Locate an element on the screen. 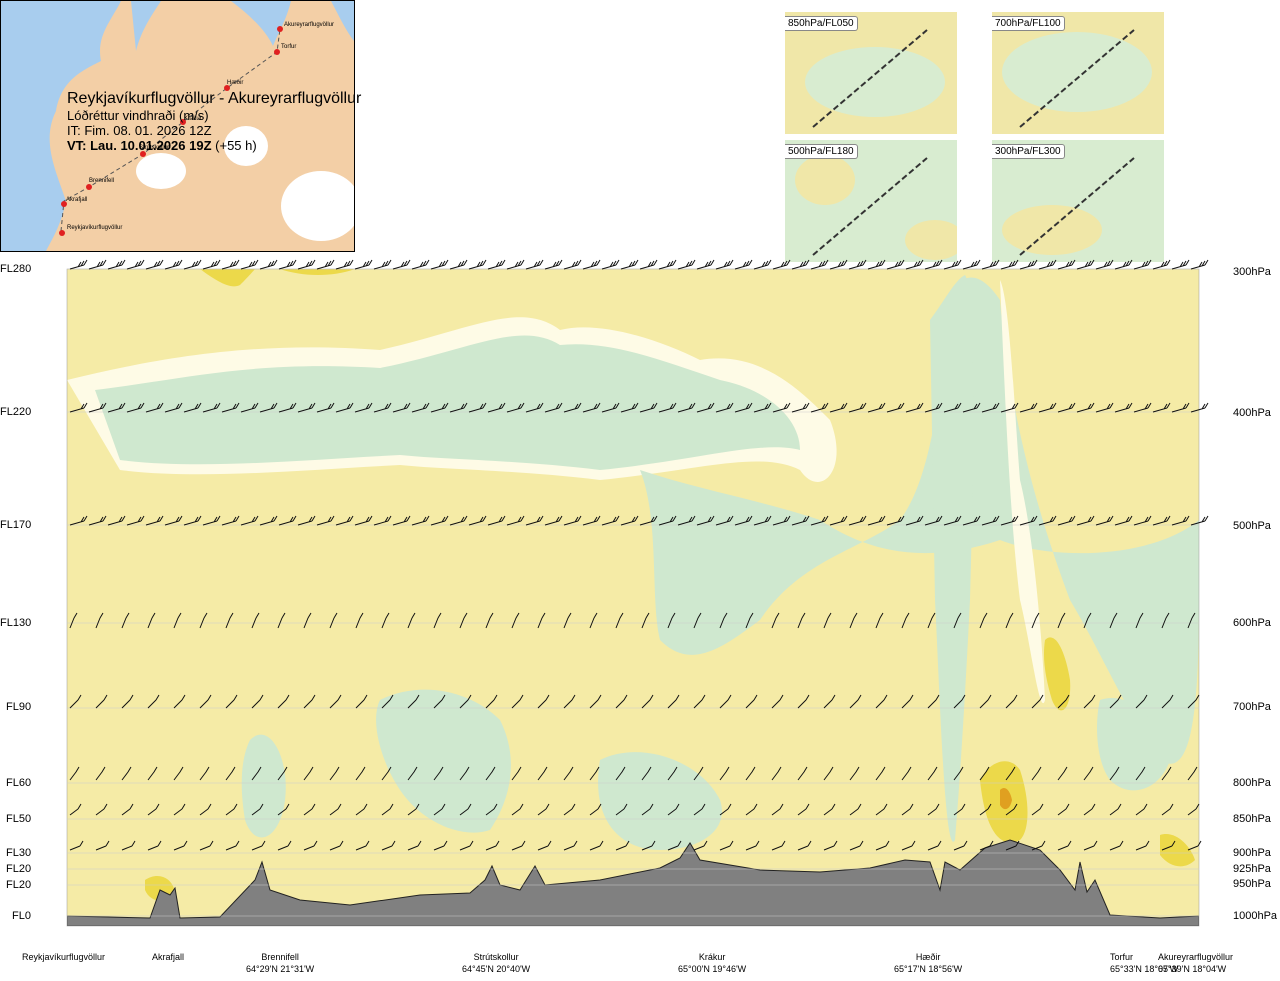 The image size is (1280, 981). station-label: Krákur 65°00'N 19°46'W is located at coordinates (712, 963).